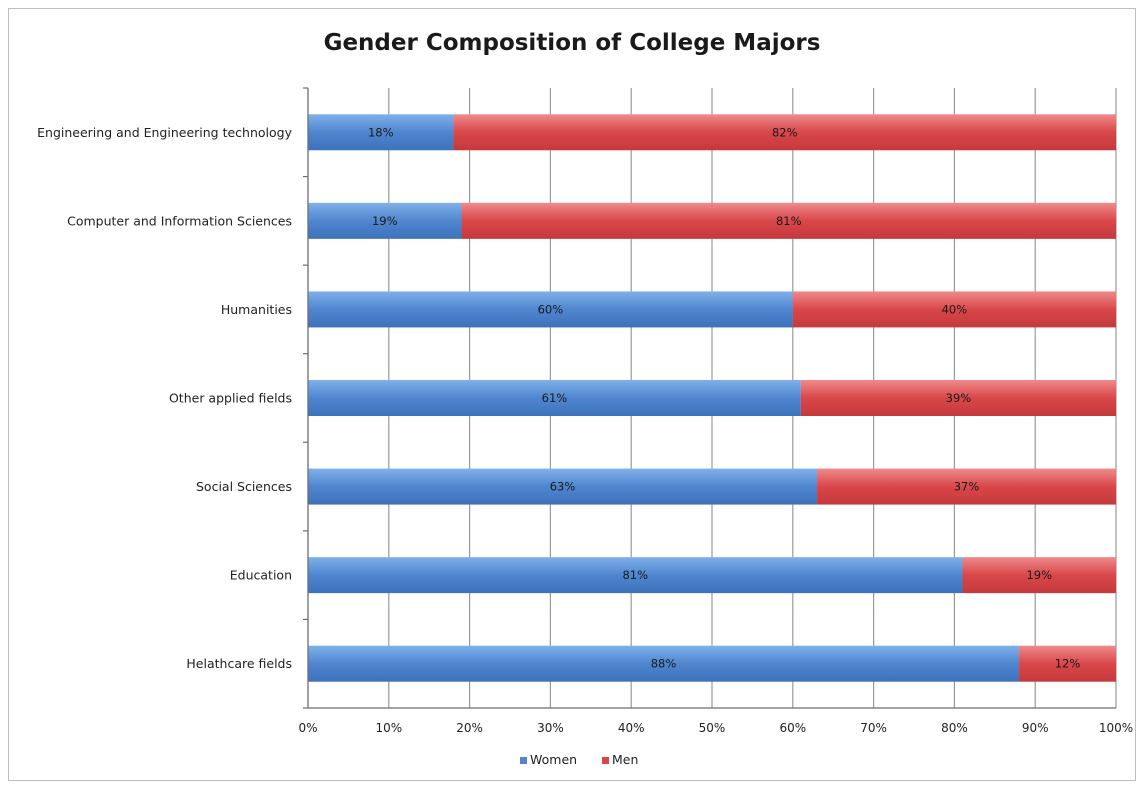 Image resolution: width=1144 pixels, height=789 pixels. I want to click on category-label: Computer and Information Sciences, so click(179, 220).